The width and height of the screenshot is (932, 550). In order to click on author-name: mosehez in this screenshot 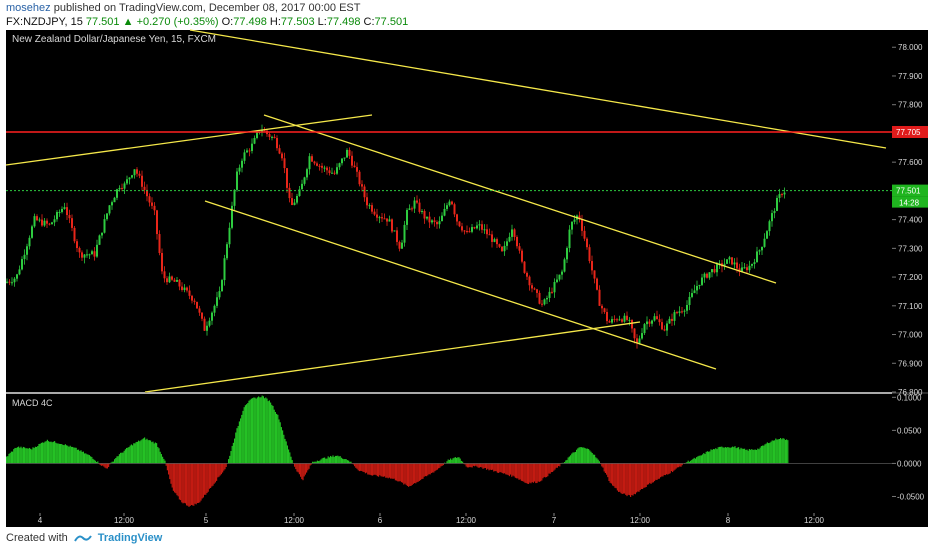, I will do `click(28, 8)`.